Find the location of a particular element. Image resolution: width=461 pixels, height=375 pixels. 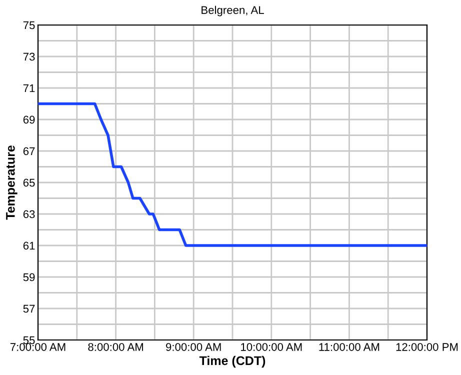

y-axis-title: Temperature is located at coordinates (12, 183).